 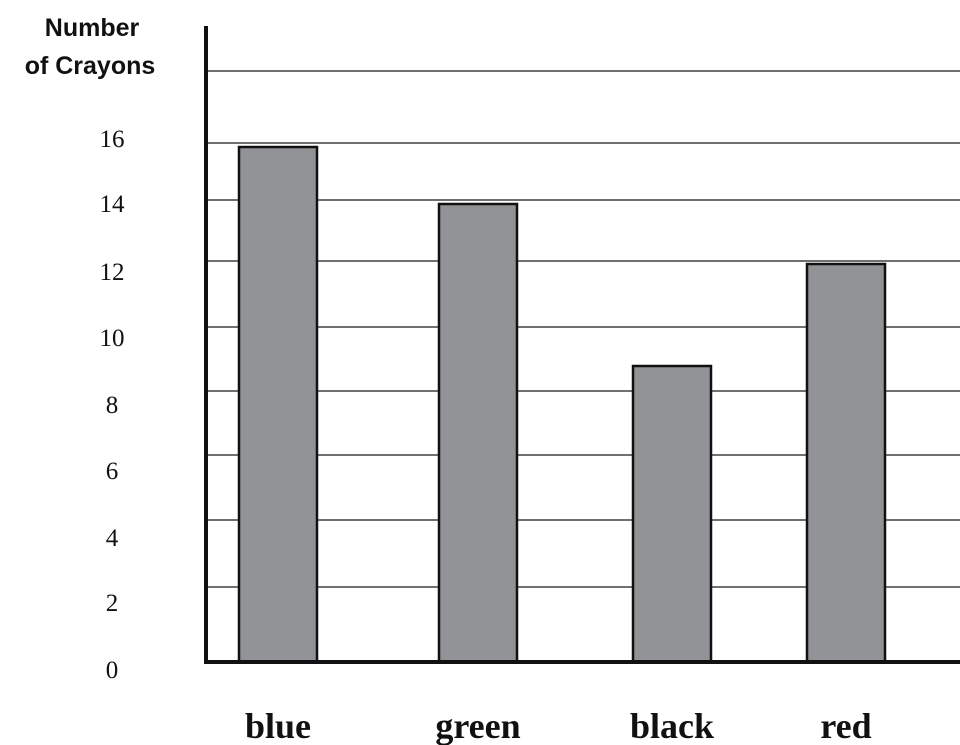 I want to click on y-tick-labels: 0 2 4 6 8 10 12 14 16, so click(x=113, y=405).